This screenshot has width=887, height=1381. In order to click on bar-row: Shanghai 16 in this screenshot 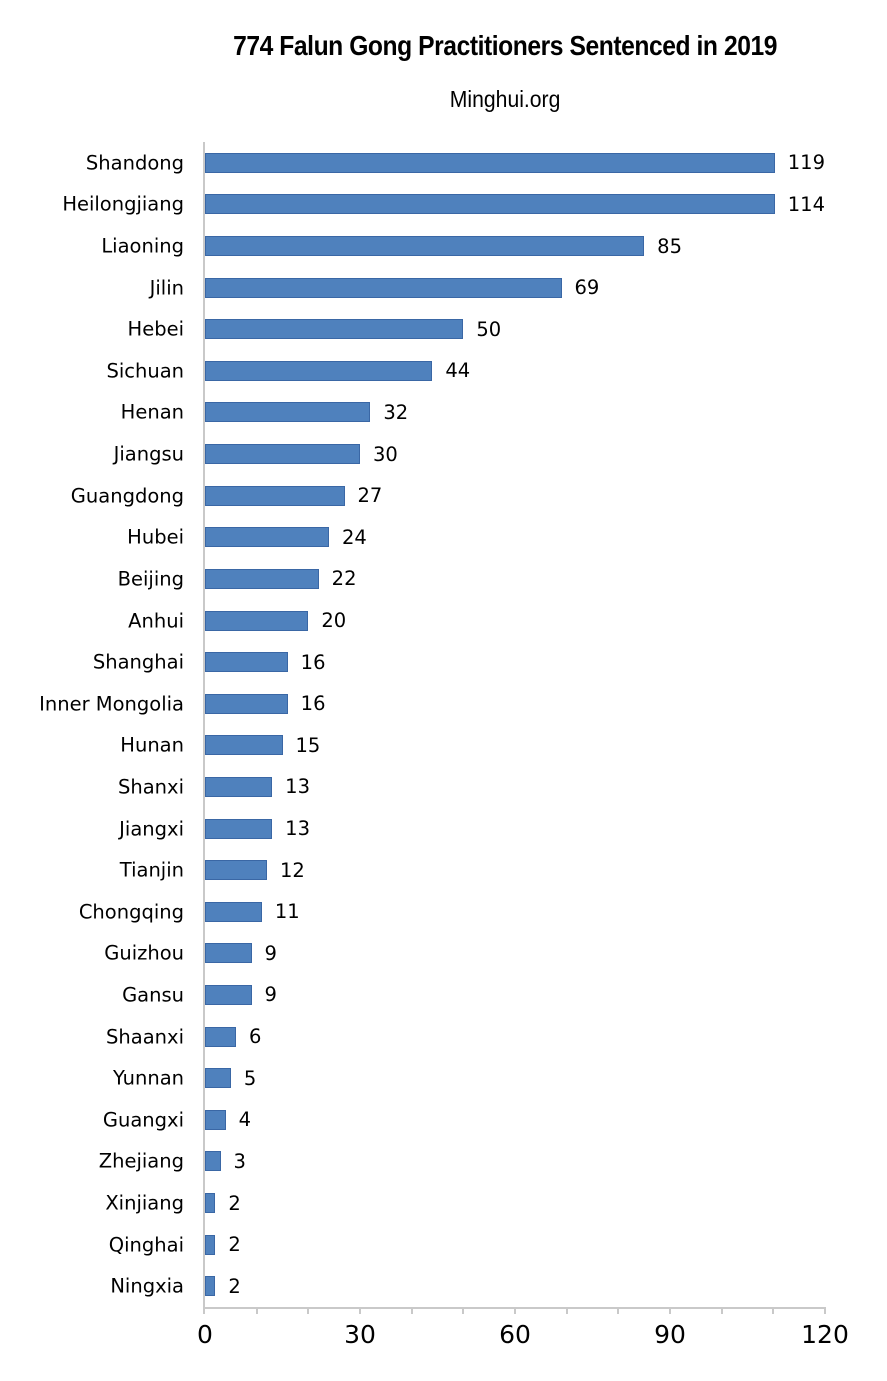, I will do `click(459, 662)`.